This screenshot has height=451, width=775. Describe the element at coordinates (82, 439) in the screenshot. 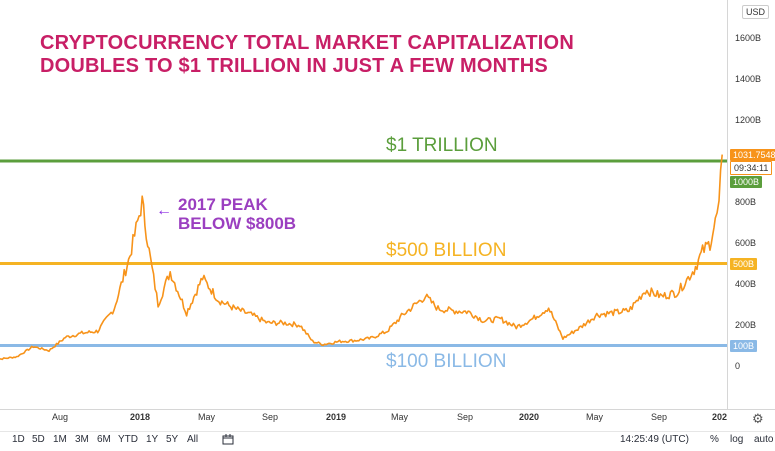

I see `range-button-3m: 3M` at that location.